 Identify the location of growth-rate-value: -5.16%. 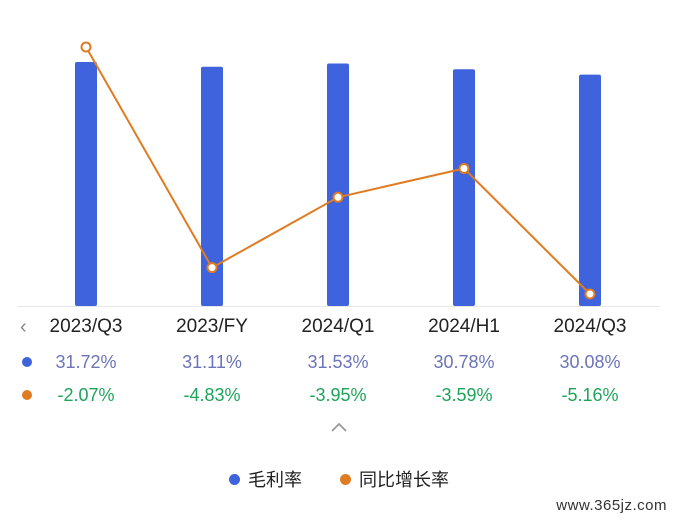
(590, 395).